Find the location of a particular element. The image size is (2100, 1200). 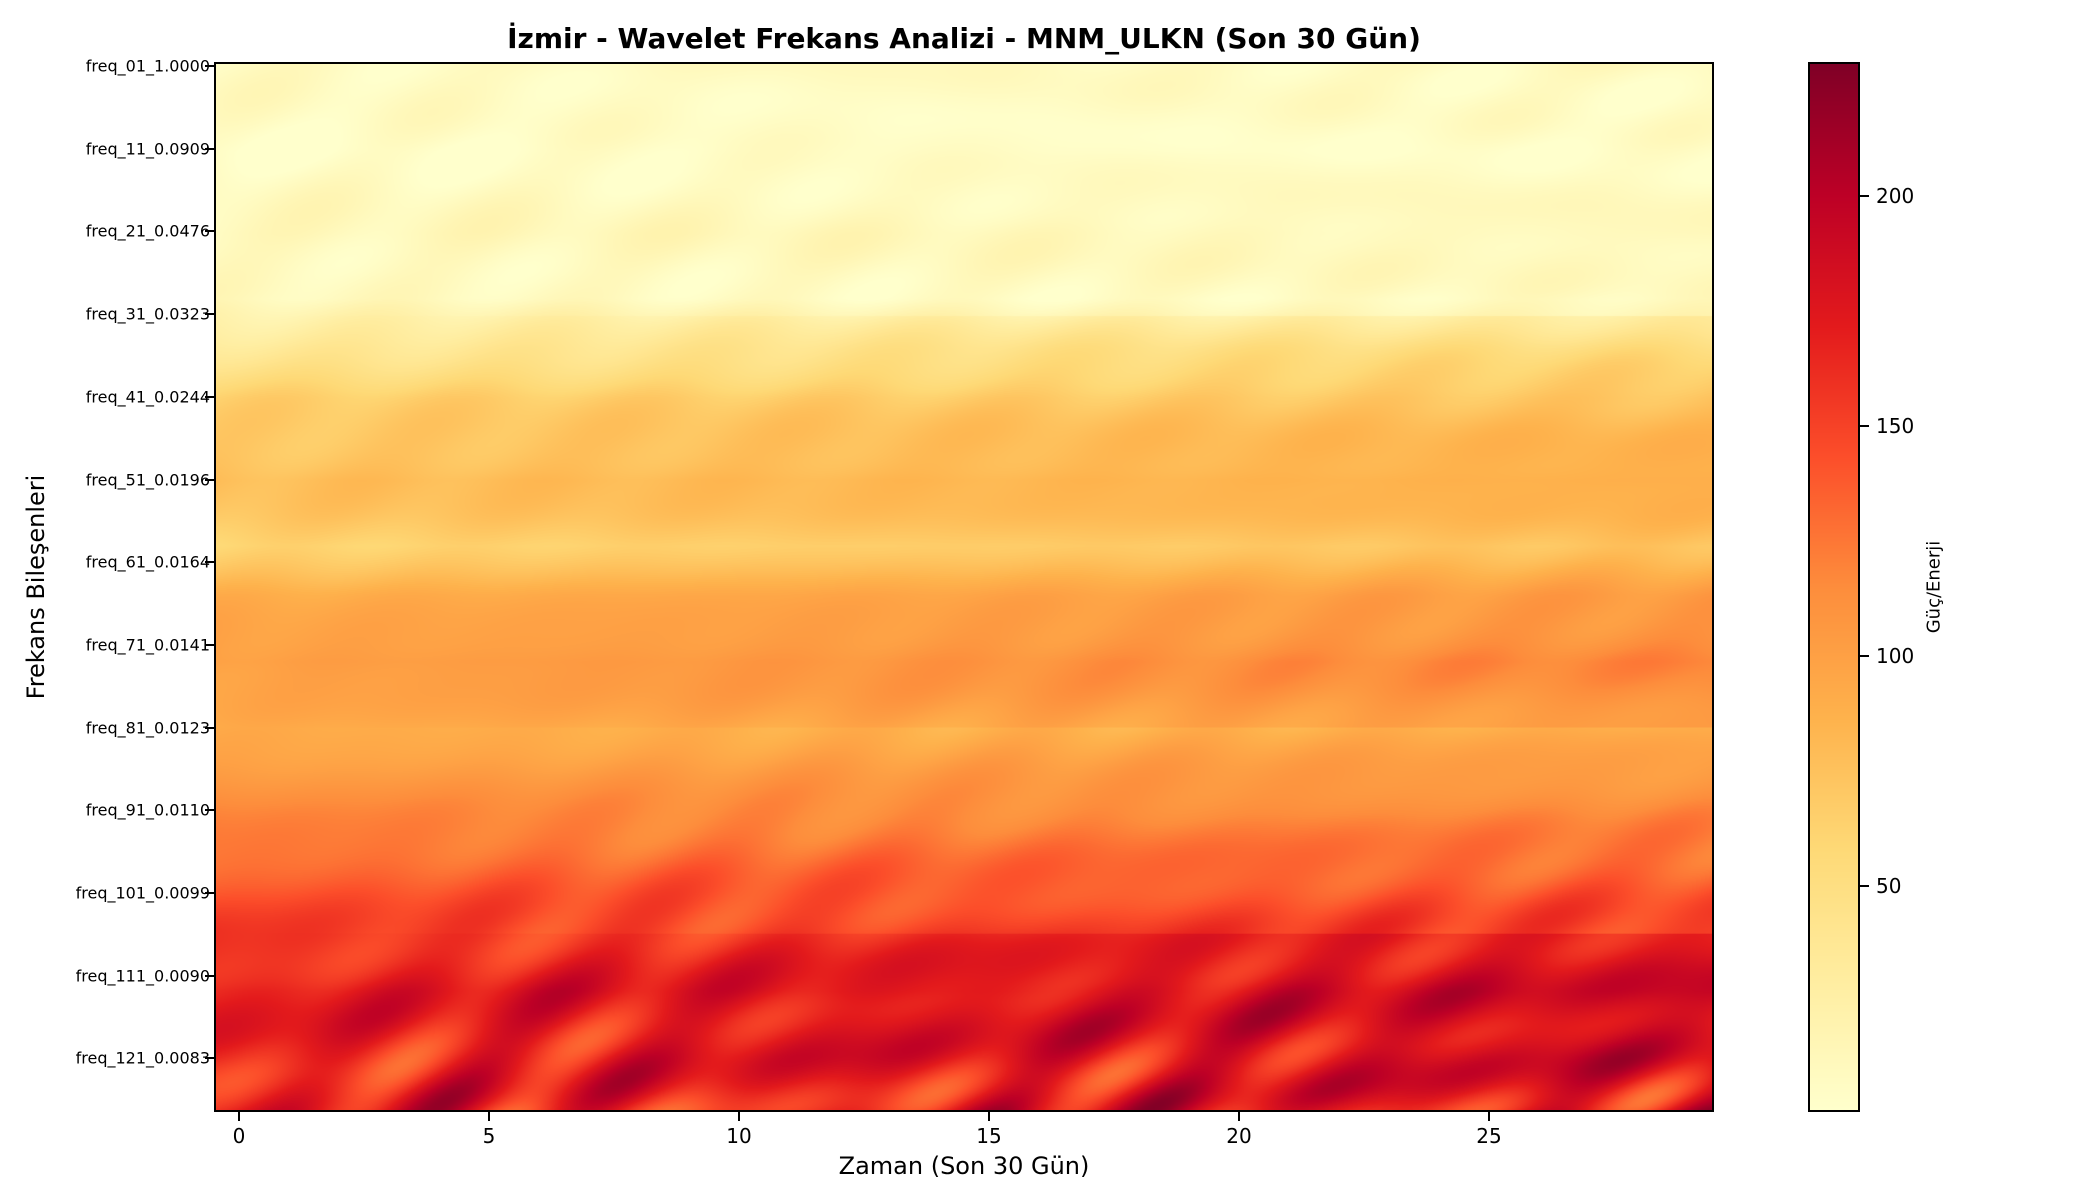

y-tick-label: freq_31_0.0323 is located at coordinates (147, 314).